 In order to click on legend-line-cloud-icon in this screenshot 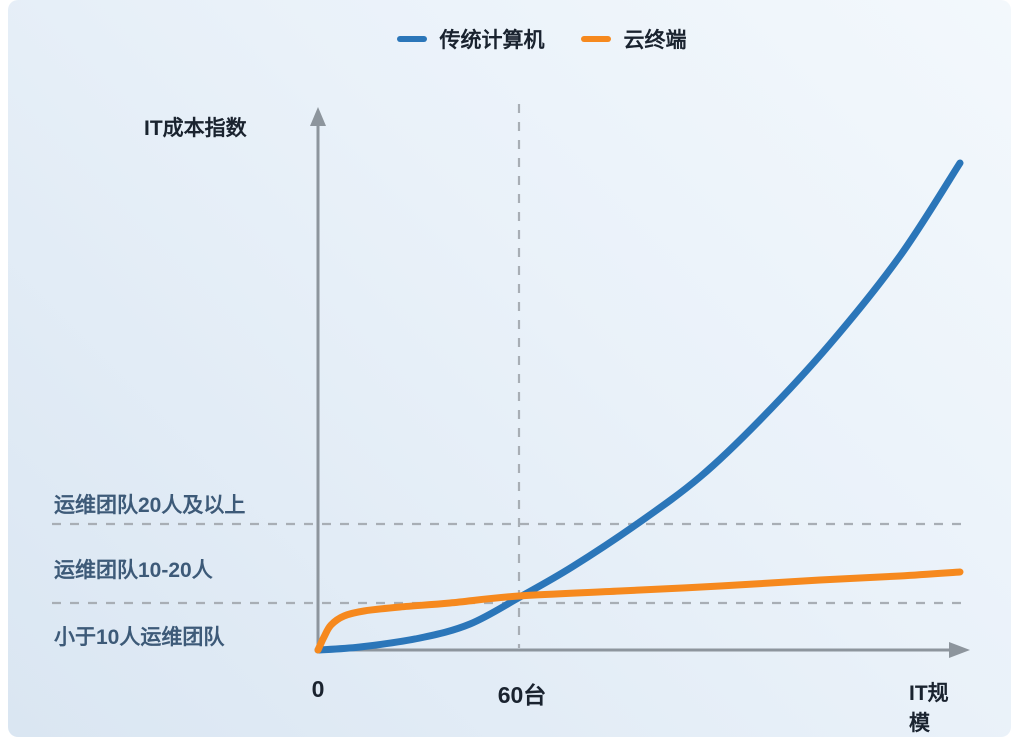, I will do `click(595, 39)`.